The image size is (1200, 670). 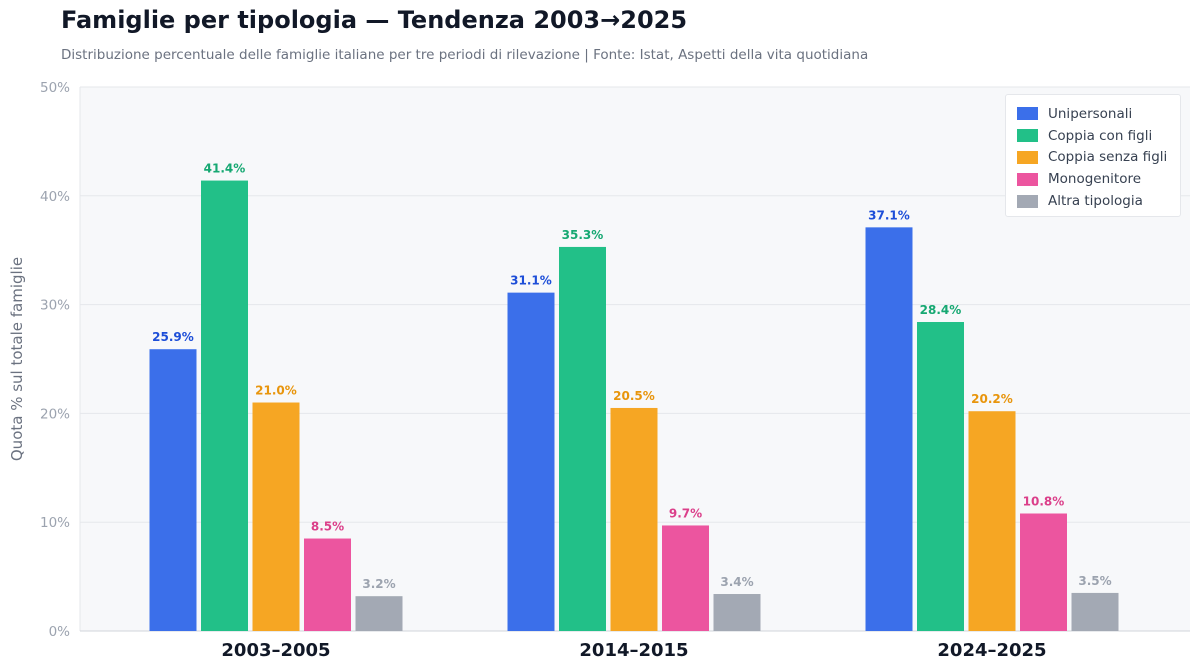 I want to click on bar-value-label: 8.5%, so click(x=327, y=527).